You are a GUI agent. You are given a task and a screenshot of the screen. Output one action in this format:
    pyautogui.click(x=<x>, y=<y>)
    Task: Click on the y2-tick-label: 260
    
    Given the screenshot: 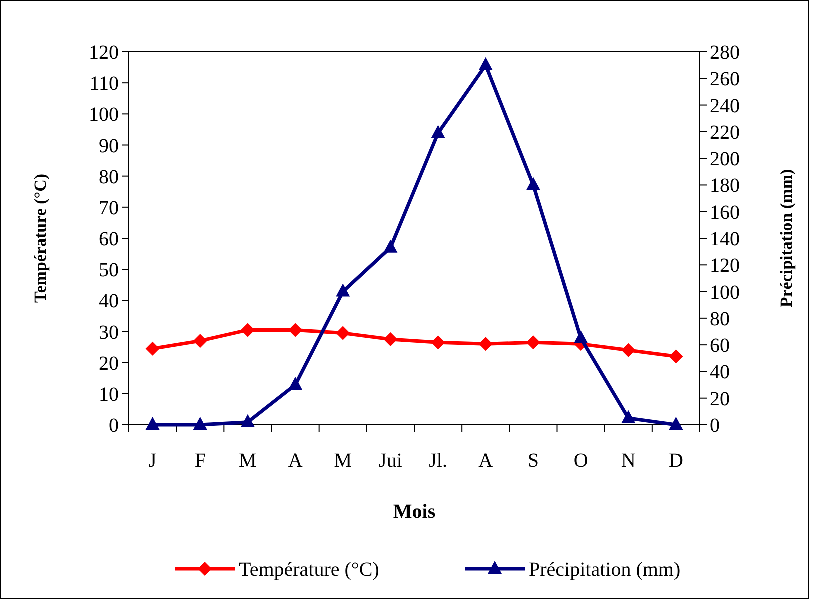 What is the action you would take?
    pyautogui.click(x=725, y=79)
    